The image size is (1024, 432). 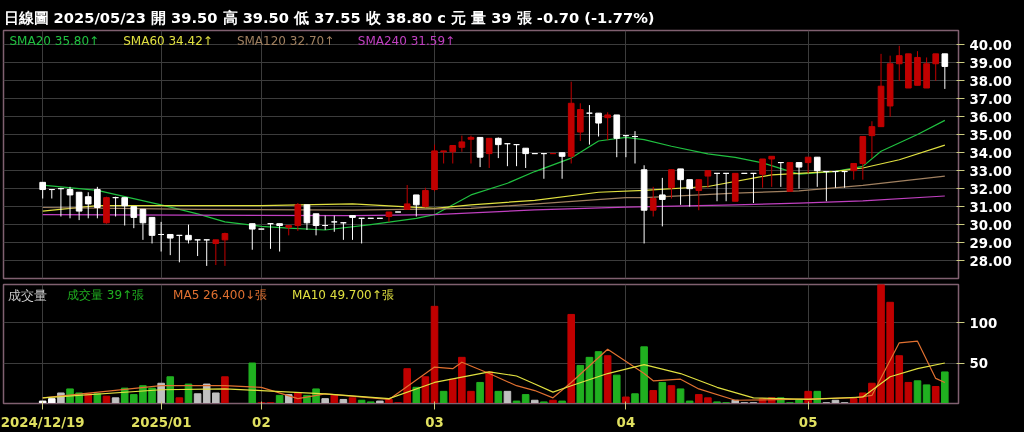 I want to click on y-tick-label: 28.00, so click(x=990, y=261).